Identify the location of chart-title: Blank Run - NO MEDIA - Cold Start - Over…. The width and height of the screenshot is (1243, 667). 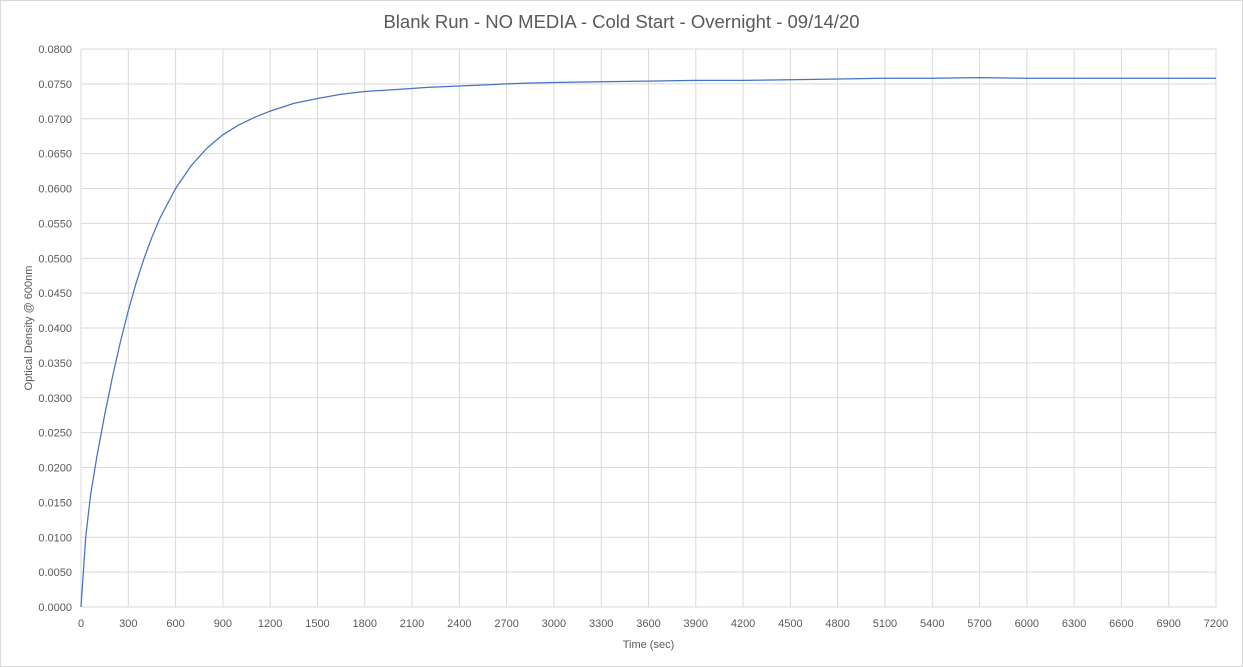
(621, 21).